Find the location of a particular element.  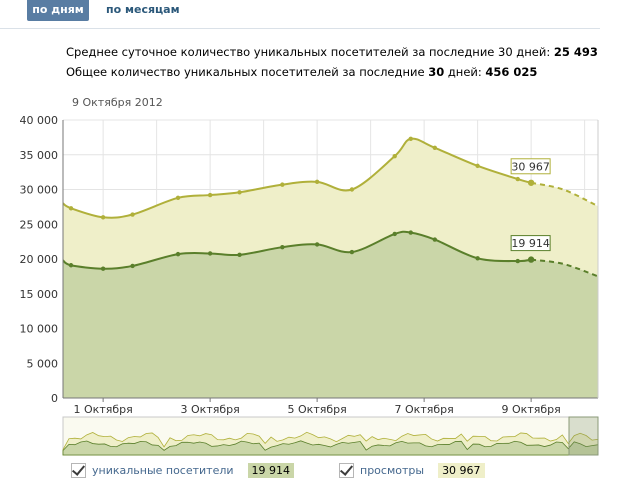

uniques-line is located at coordinates (297, 250).